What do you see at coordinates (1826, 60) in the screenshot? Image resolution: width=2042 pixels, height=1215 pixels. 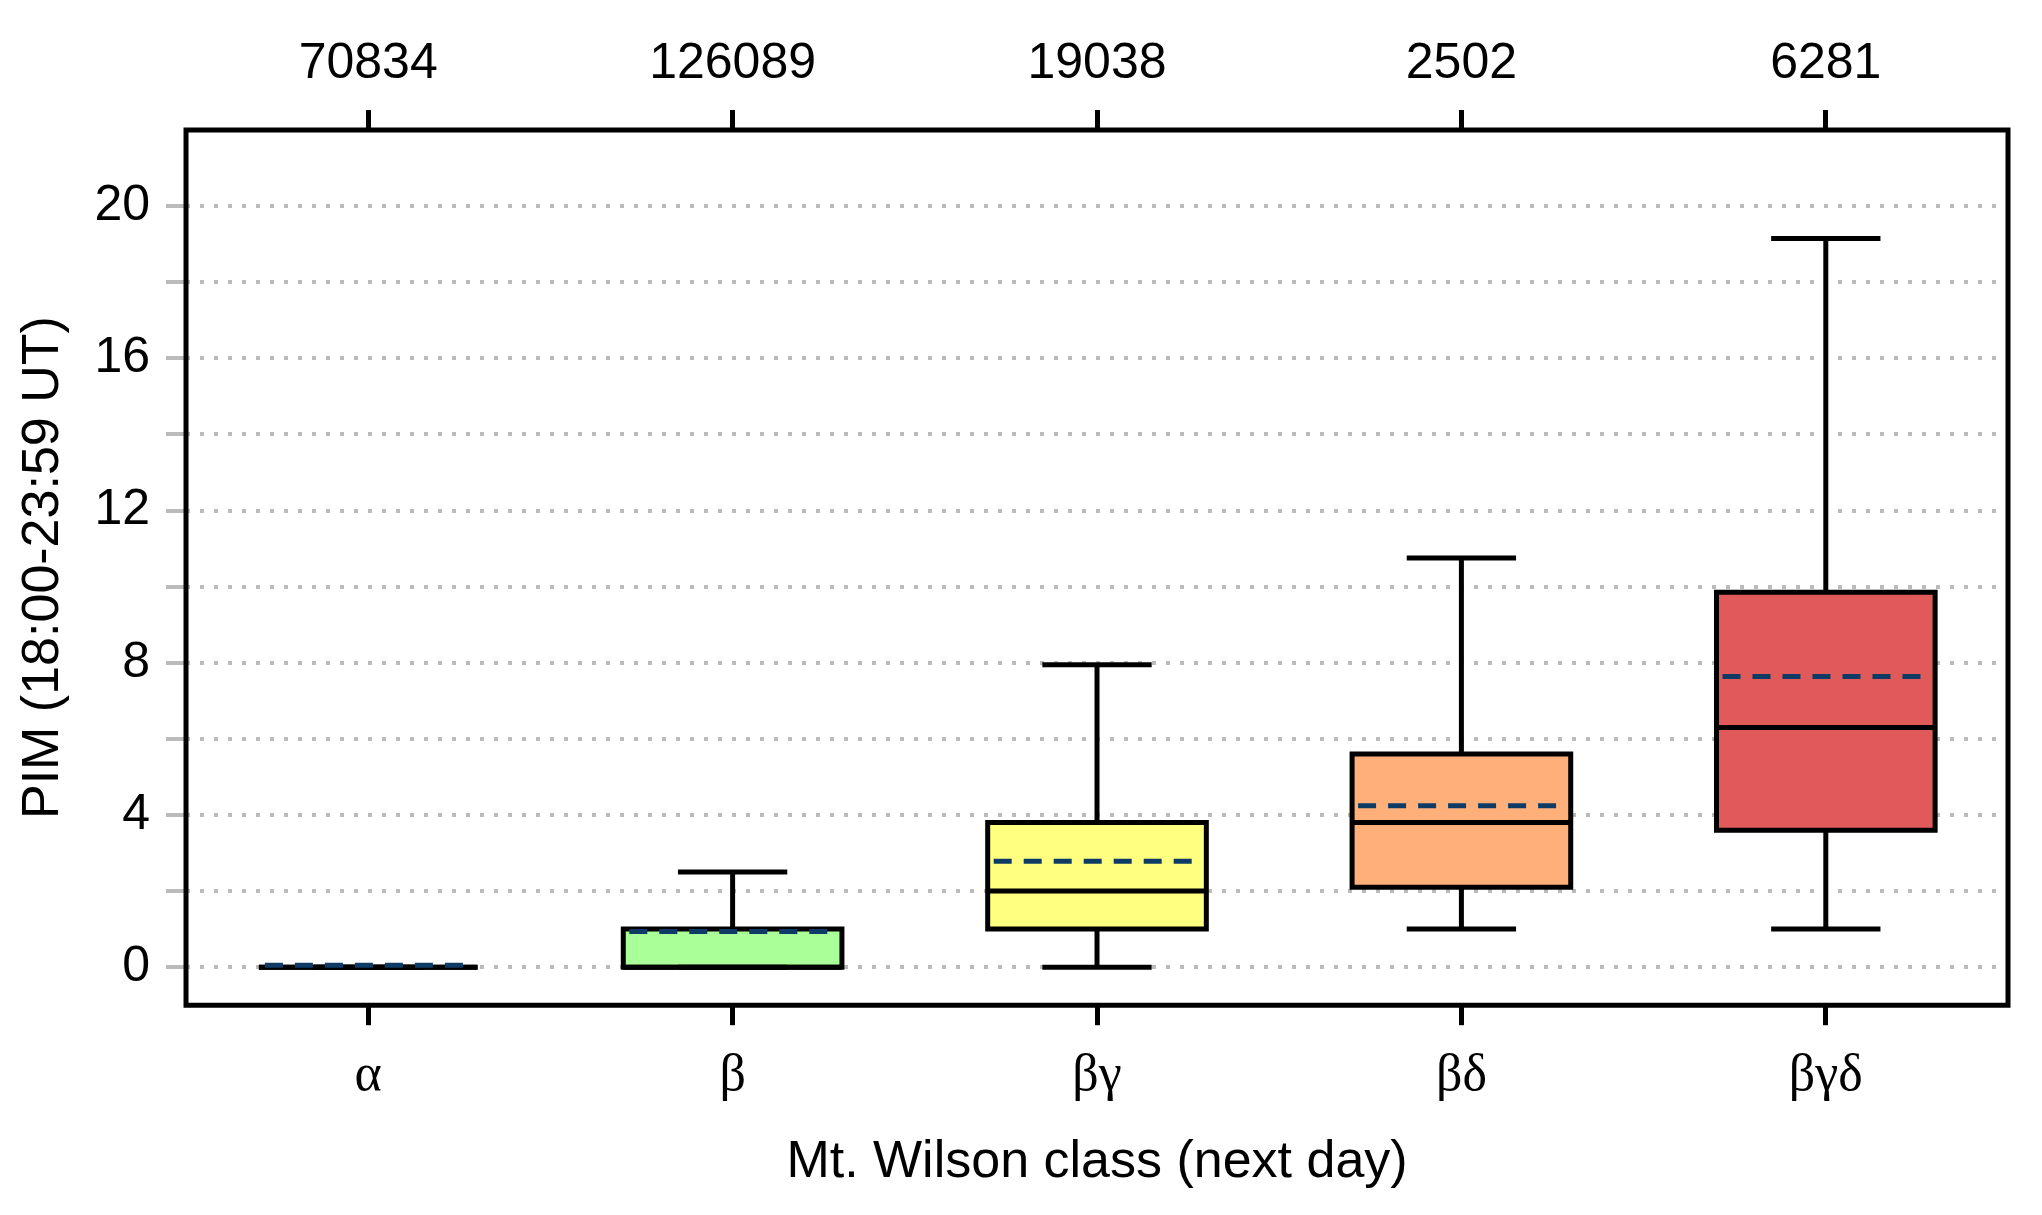 I see `text: 6281` at bounding box center [1826, 60].